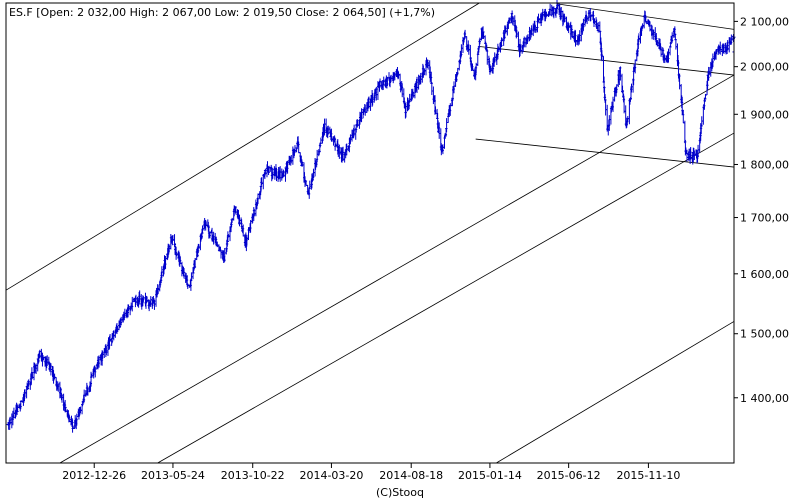 The width and height of the screenshot is (800, 500). Describe the element at coordinates (173, 475) in the screenshot. I see `x-tick-label: 2013-05-24` at that location.